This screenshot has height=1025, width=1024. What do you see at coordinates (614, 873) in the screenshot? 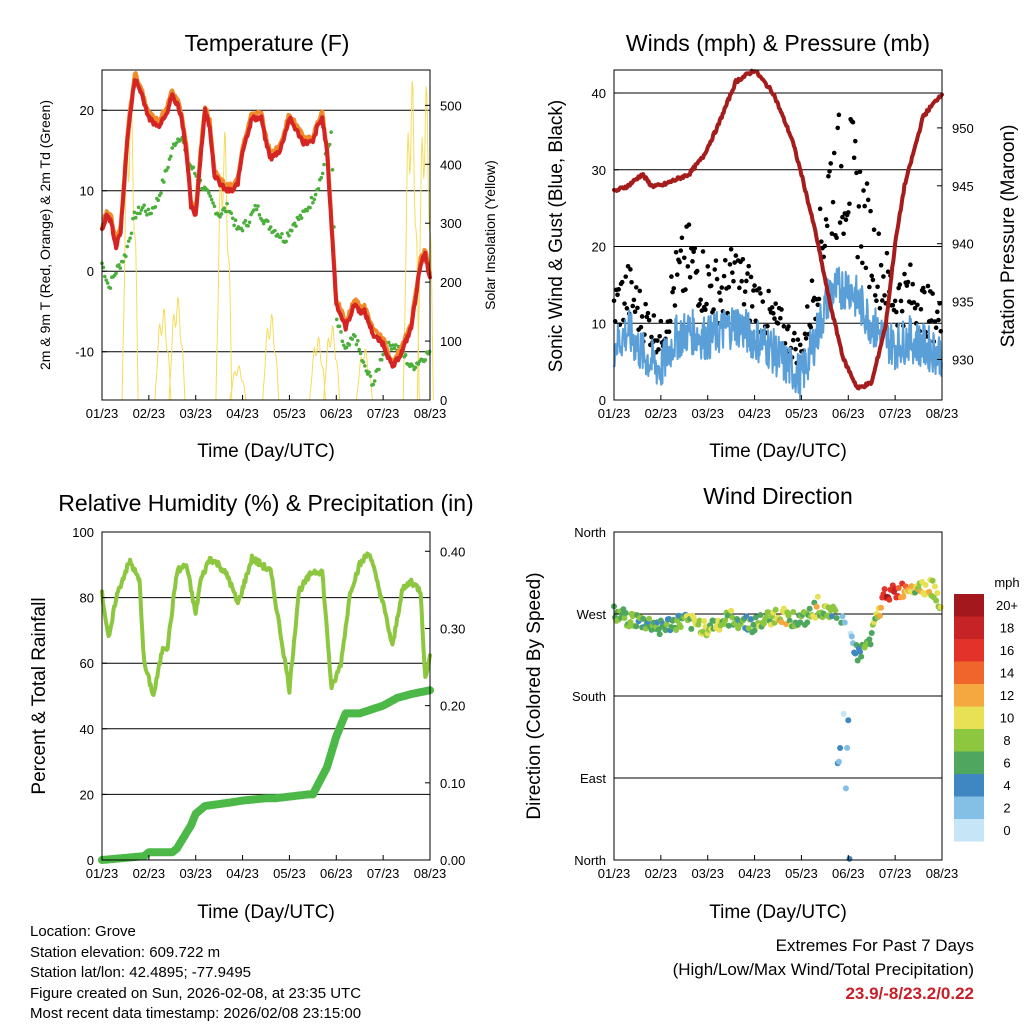
I see `x-tick-label: 01/23` at bounding box center [614, 873].